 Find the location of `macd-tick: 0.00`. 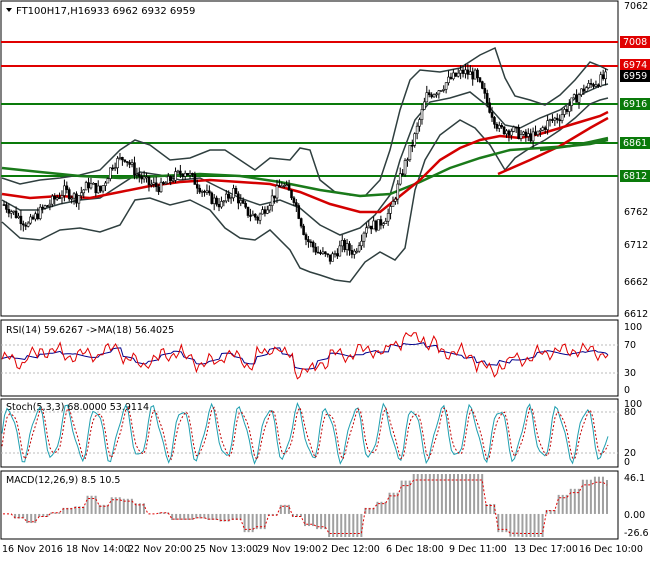

macd-tick: 0.00 is located at coordinates (634, 515).